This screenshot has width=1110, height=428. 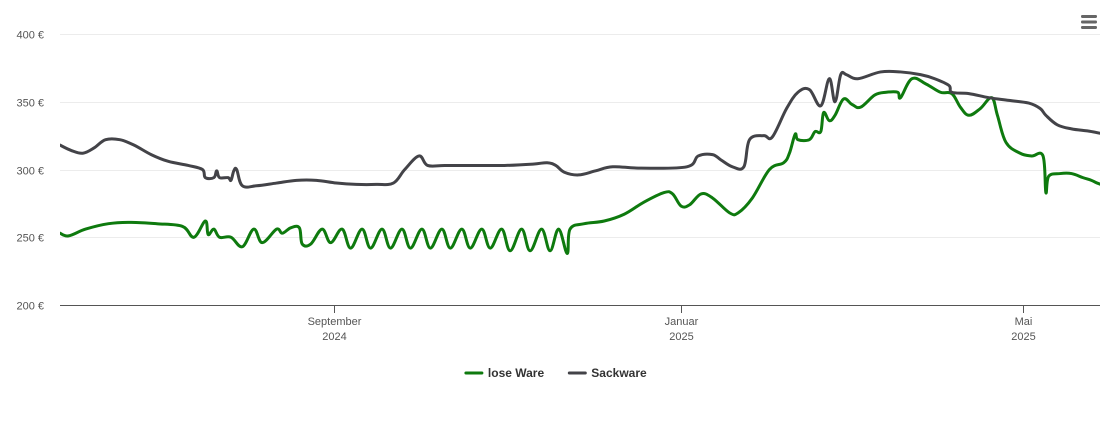 I want to click on y-tick-label: 350 €, so click(x=30, y=104).